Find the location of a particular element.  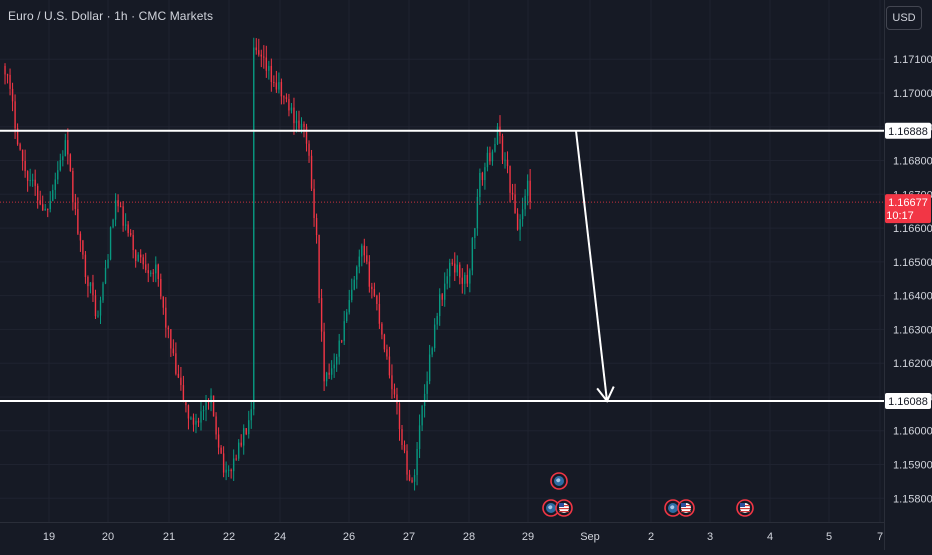

x-tick-label: 27 is located at coordinates (409, 537).